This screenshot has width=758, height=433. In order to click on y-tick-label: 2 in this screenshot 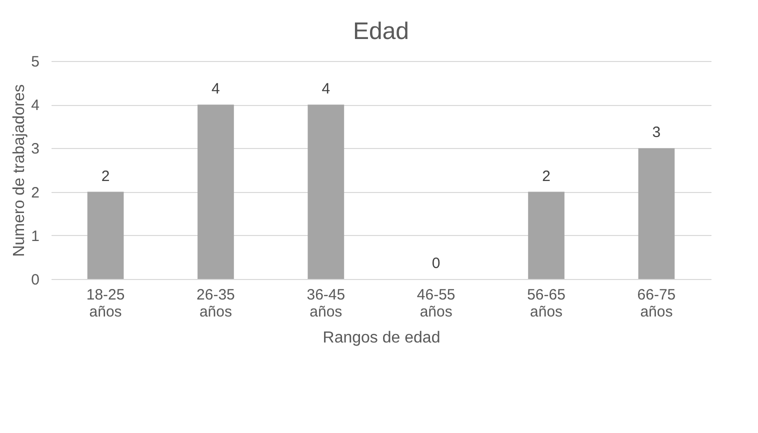, I will do `click(35, 193)`.